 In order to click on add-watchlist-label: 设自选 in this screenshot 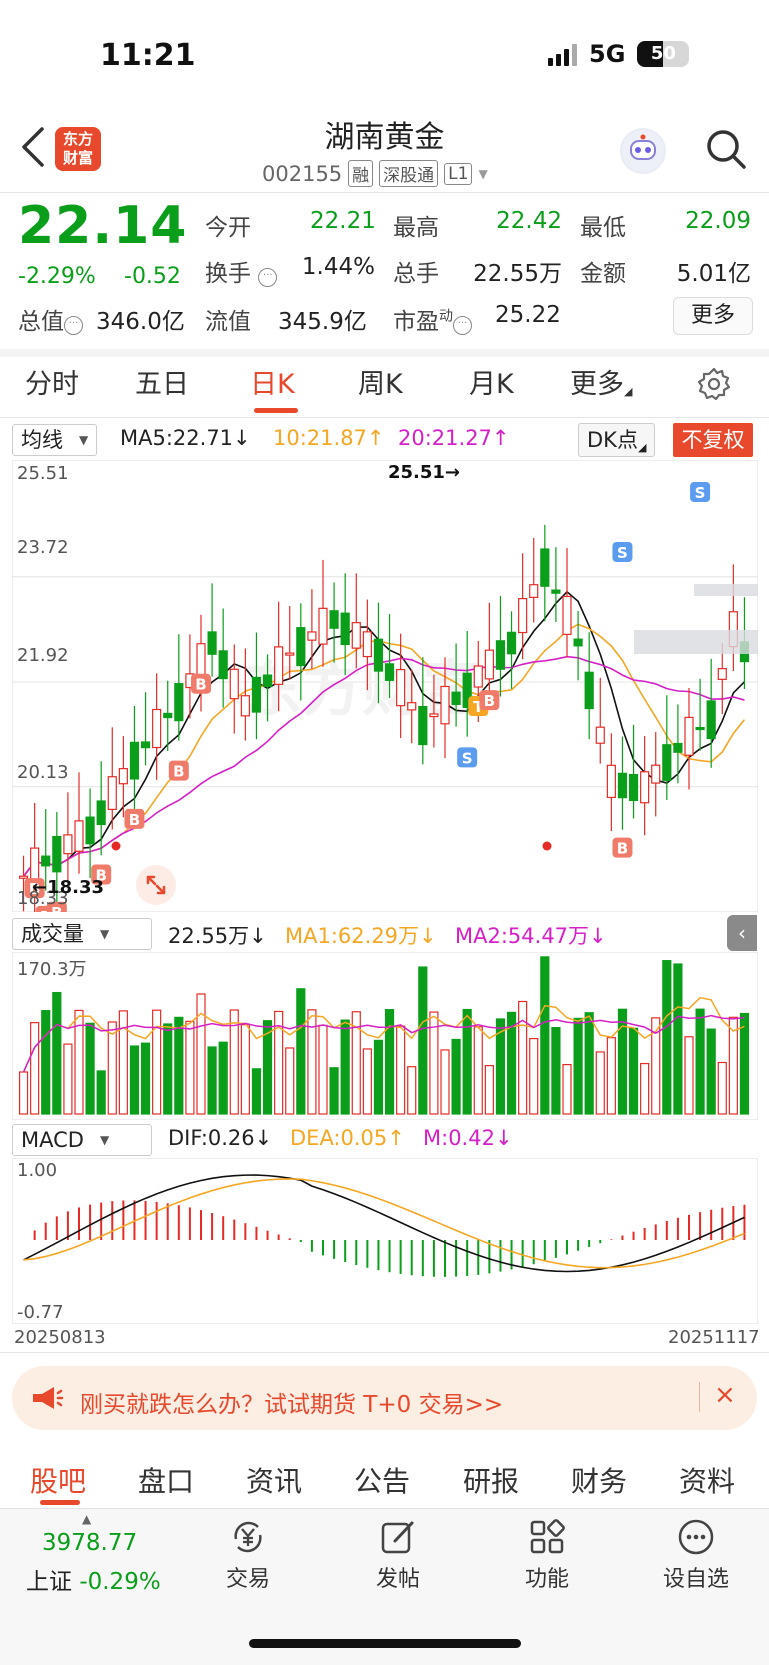, I will do `click(695, 1579)`.